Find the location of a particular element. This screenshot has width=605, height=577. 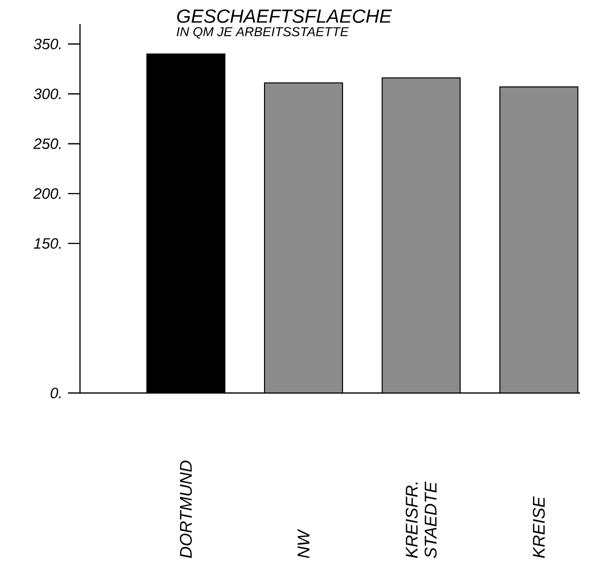

y-tick-label: 0. is located at coordinates (55, 393).